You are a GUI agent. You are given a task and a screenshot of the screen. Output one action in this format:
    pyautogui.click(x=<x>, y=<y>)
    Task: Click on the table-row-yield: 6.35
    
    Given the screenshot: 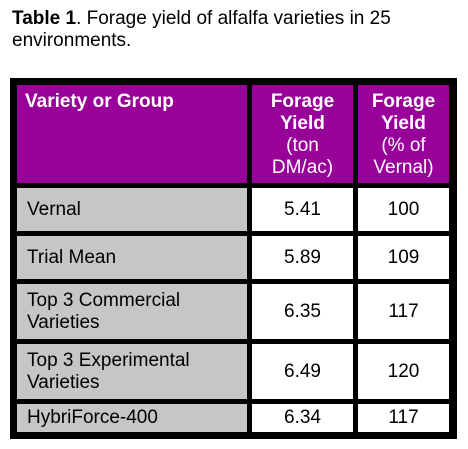 What is the action you would take?
    pyautogui.click(x=302, y=311)
    